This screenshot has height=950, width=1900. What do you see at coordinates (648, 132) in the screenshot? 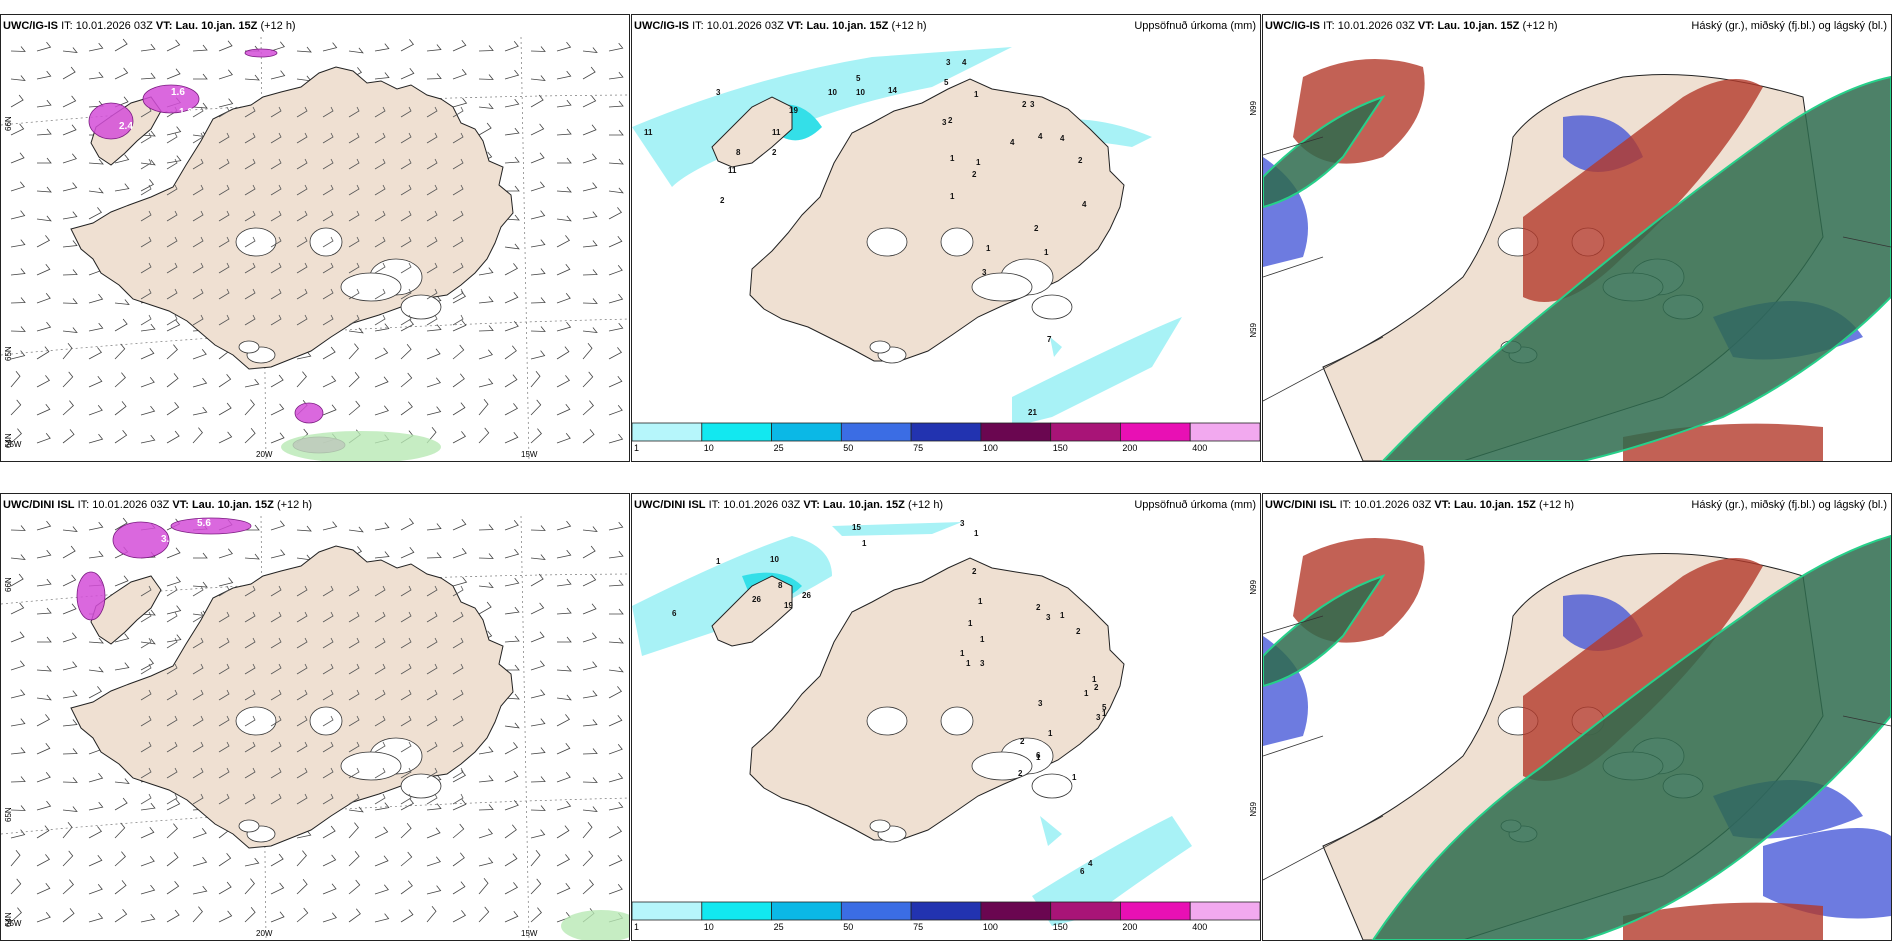
I see `precip-value: 11` at bounding box center [648, 132].